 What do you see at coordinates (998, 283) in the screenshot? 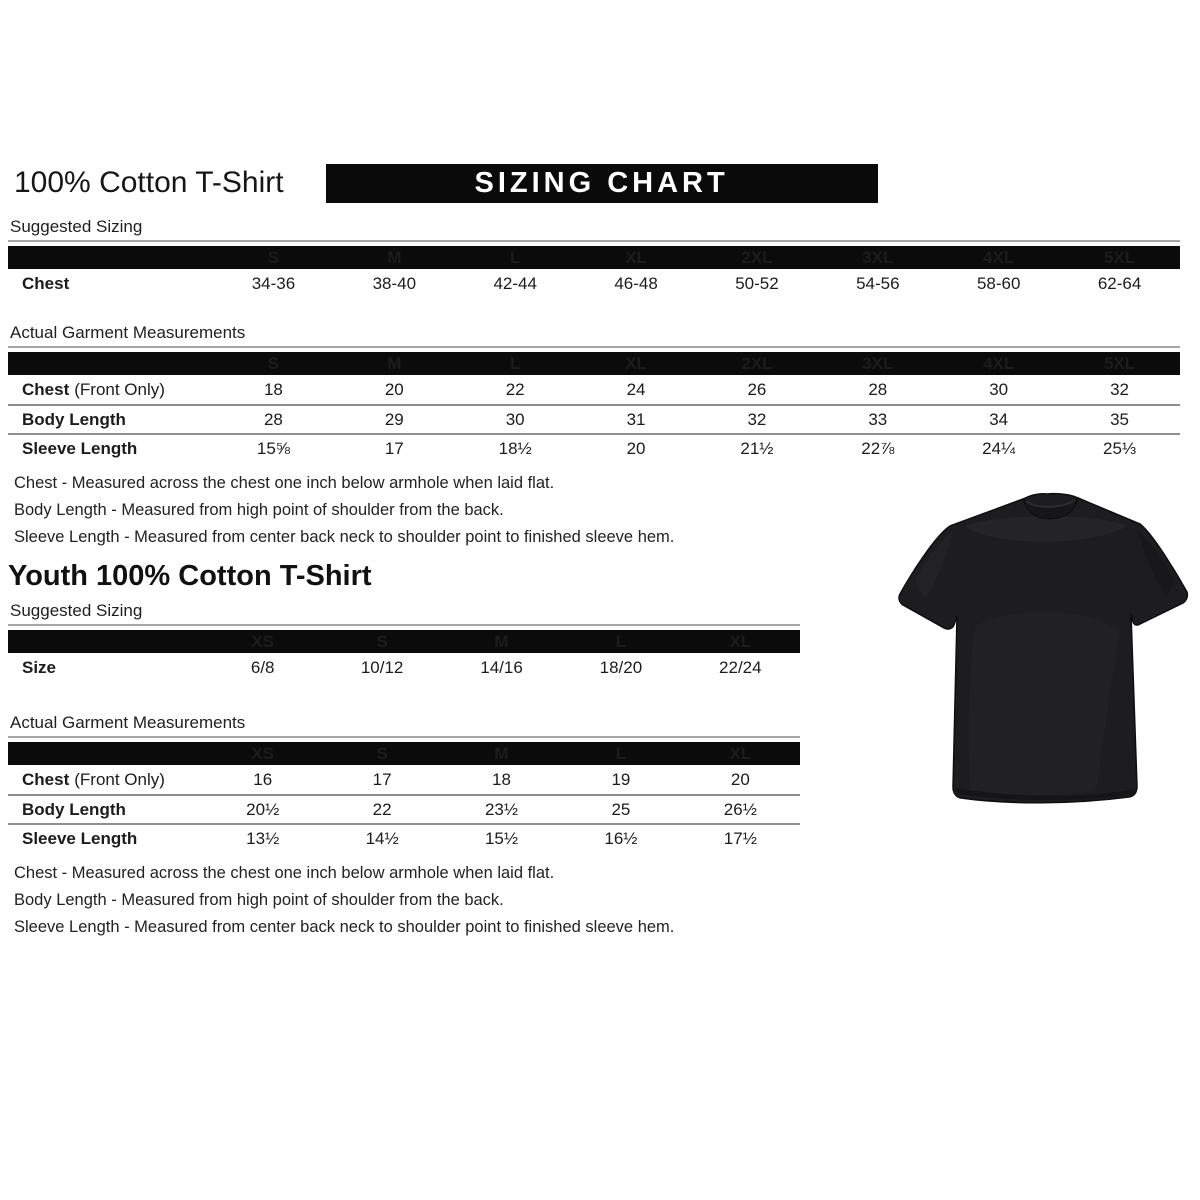
I see `measurement-cell: 58-60` at bounding box center [998, 283].